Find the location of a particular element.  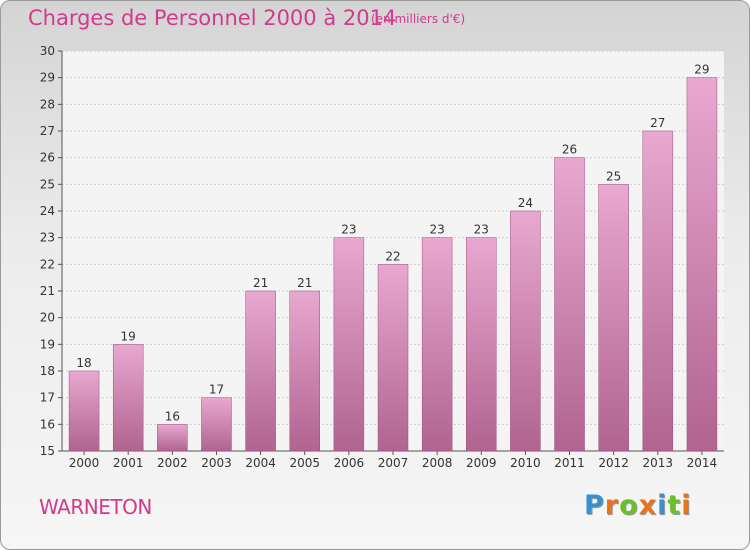

y-tick-label: 30 is located at coordinates (47, 51).